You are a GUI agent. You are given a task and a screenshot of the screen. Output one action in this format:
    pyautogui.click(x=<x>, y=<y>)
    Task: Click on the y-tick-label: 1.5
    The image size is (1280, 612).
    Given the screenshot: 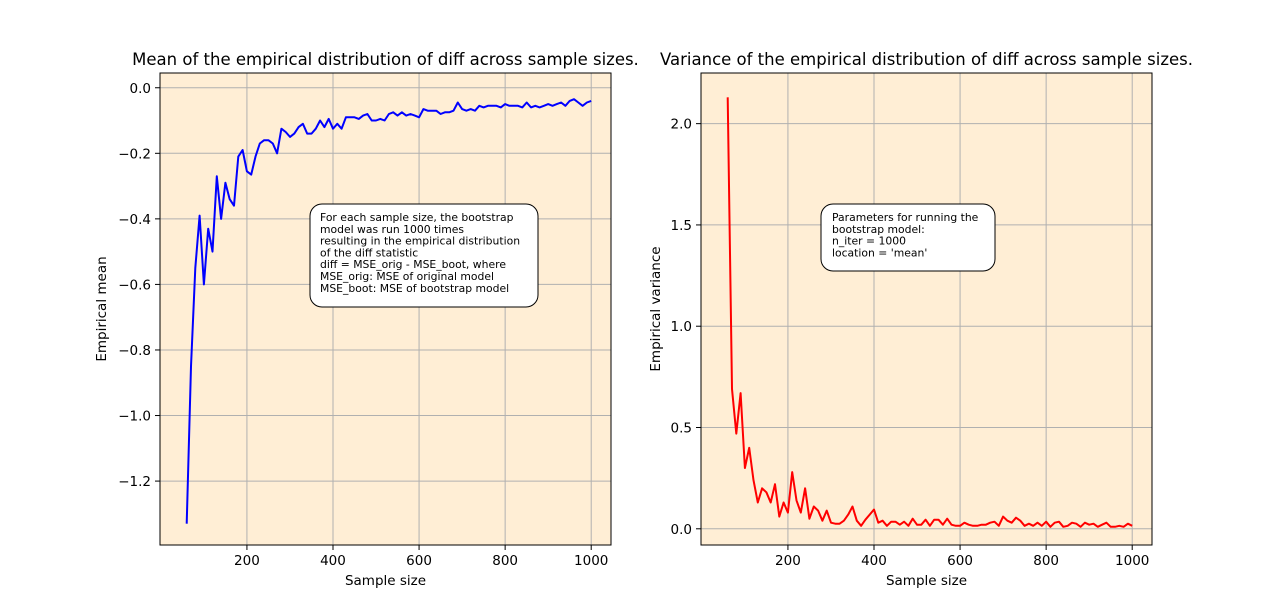 What is the action you would take?
    pyautogui.click(x=681, y=226)
    